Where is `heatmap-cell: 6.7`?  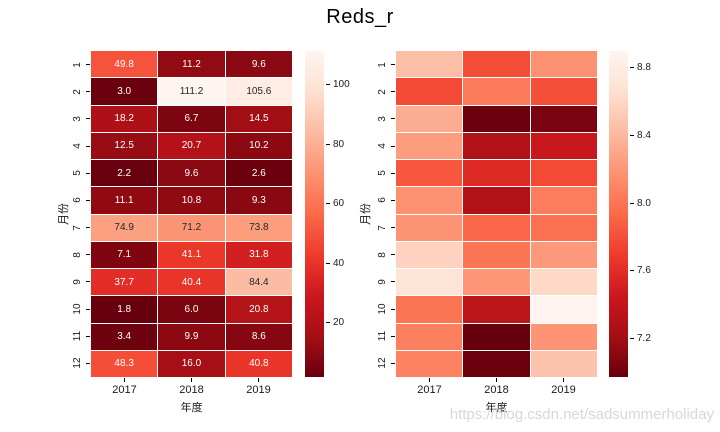 heatmap-cell: 6.7 is located at coordinates (191, 118).